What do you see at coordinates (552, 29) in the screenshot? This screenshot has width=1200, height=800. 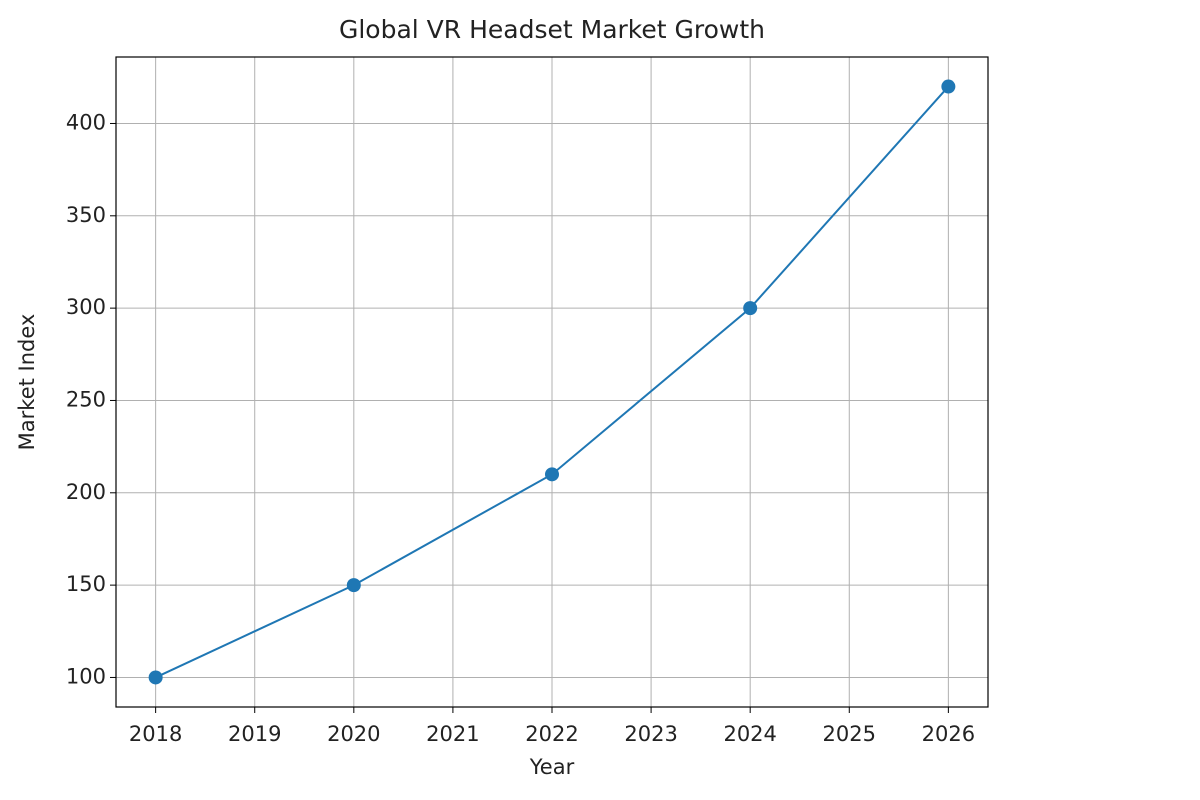 I see `chart-title: Global VR Headset Market Growth` at bounding box center [552, 29].